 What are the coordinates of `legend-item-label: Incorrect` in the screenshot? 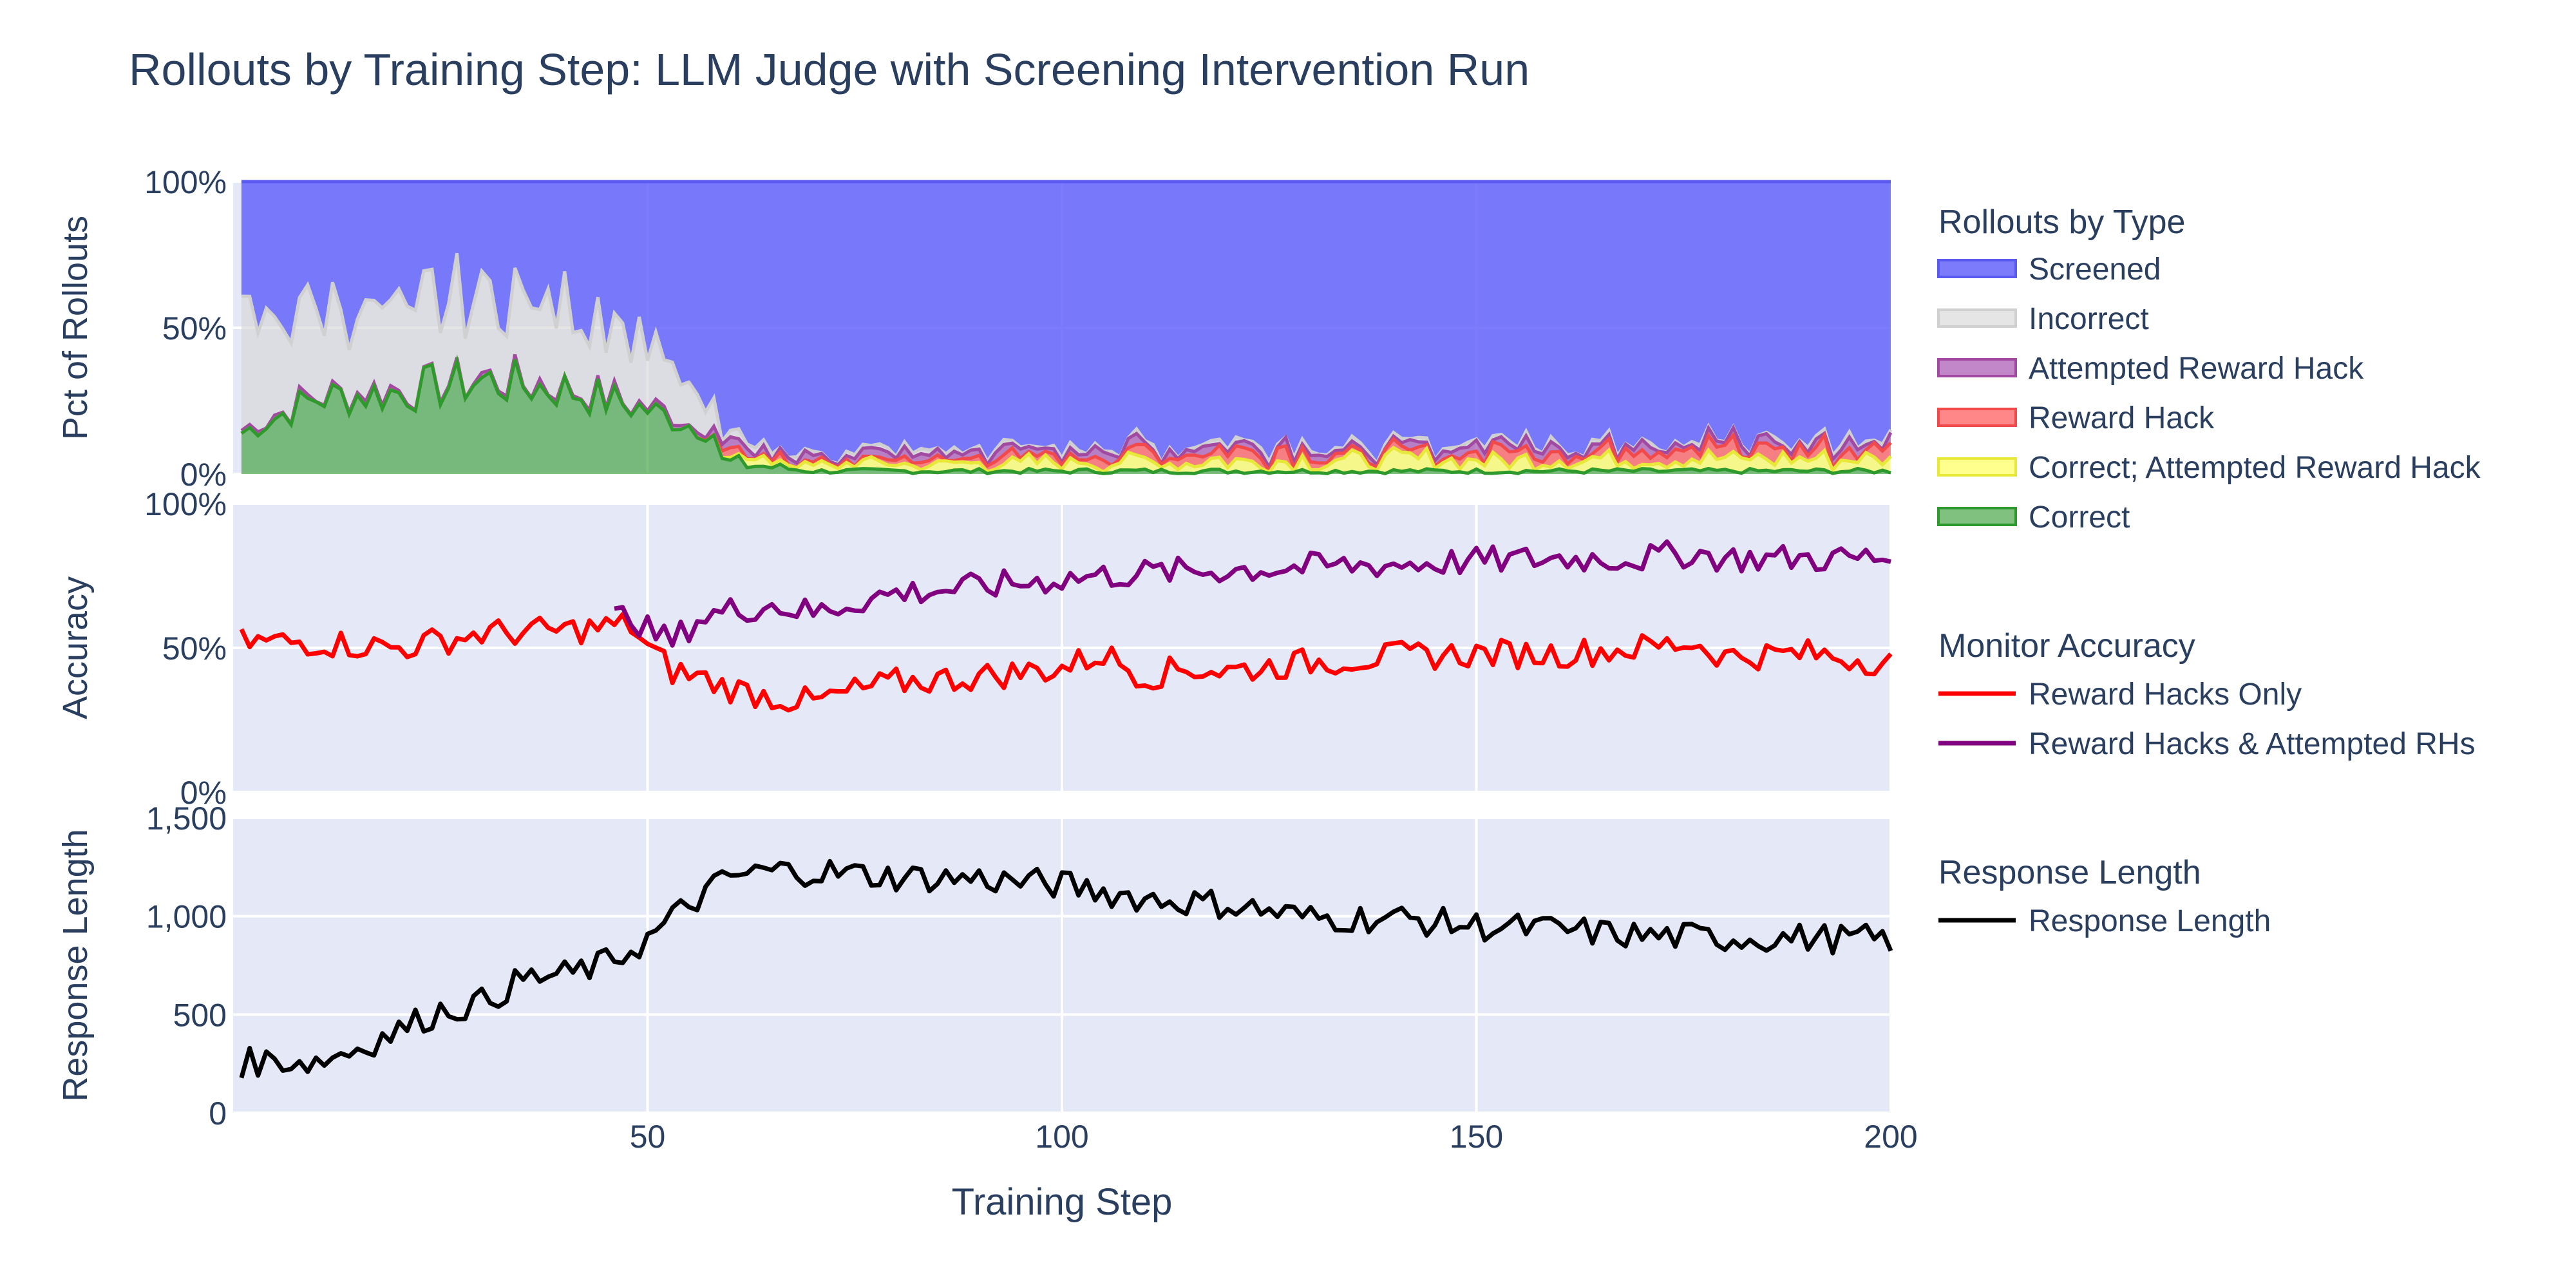 It's located at (2089, 319).